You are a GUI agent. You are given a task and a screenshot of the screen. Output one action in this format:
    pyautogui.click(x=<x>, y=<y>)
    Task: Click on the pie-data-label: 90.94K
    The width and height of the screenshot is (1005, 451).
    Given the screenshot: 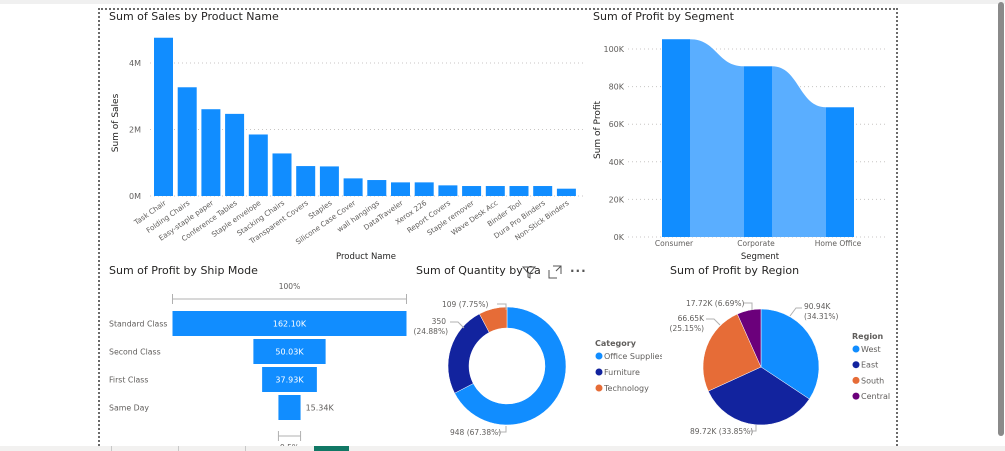 What is the action you would take?
    pyautogui.click(x=817, y=306)
    